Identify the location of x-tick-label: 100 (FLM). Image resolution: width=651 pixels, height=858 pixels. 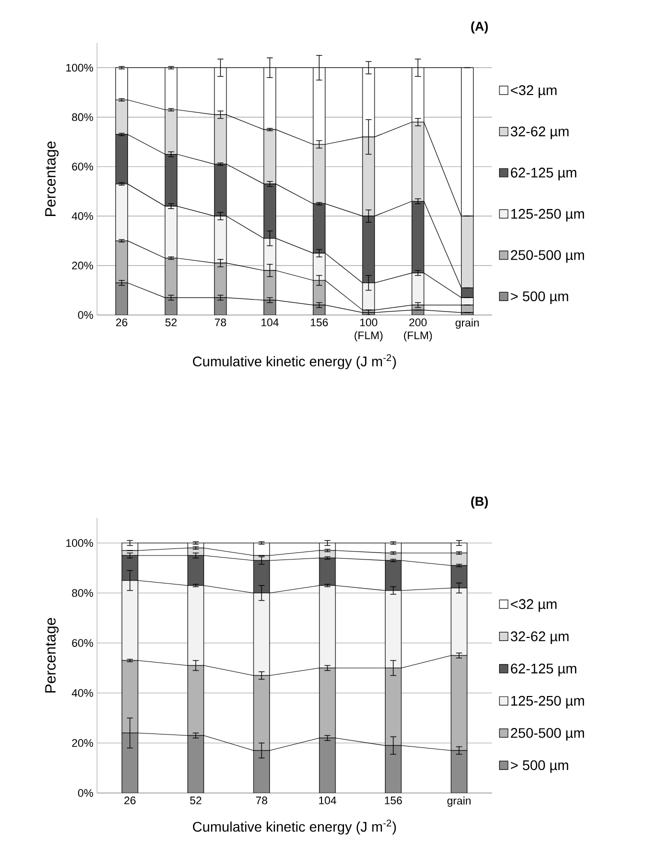
(368, 330).